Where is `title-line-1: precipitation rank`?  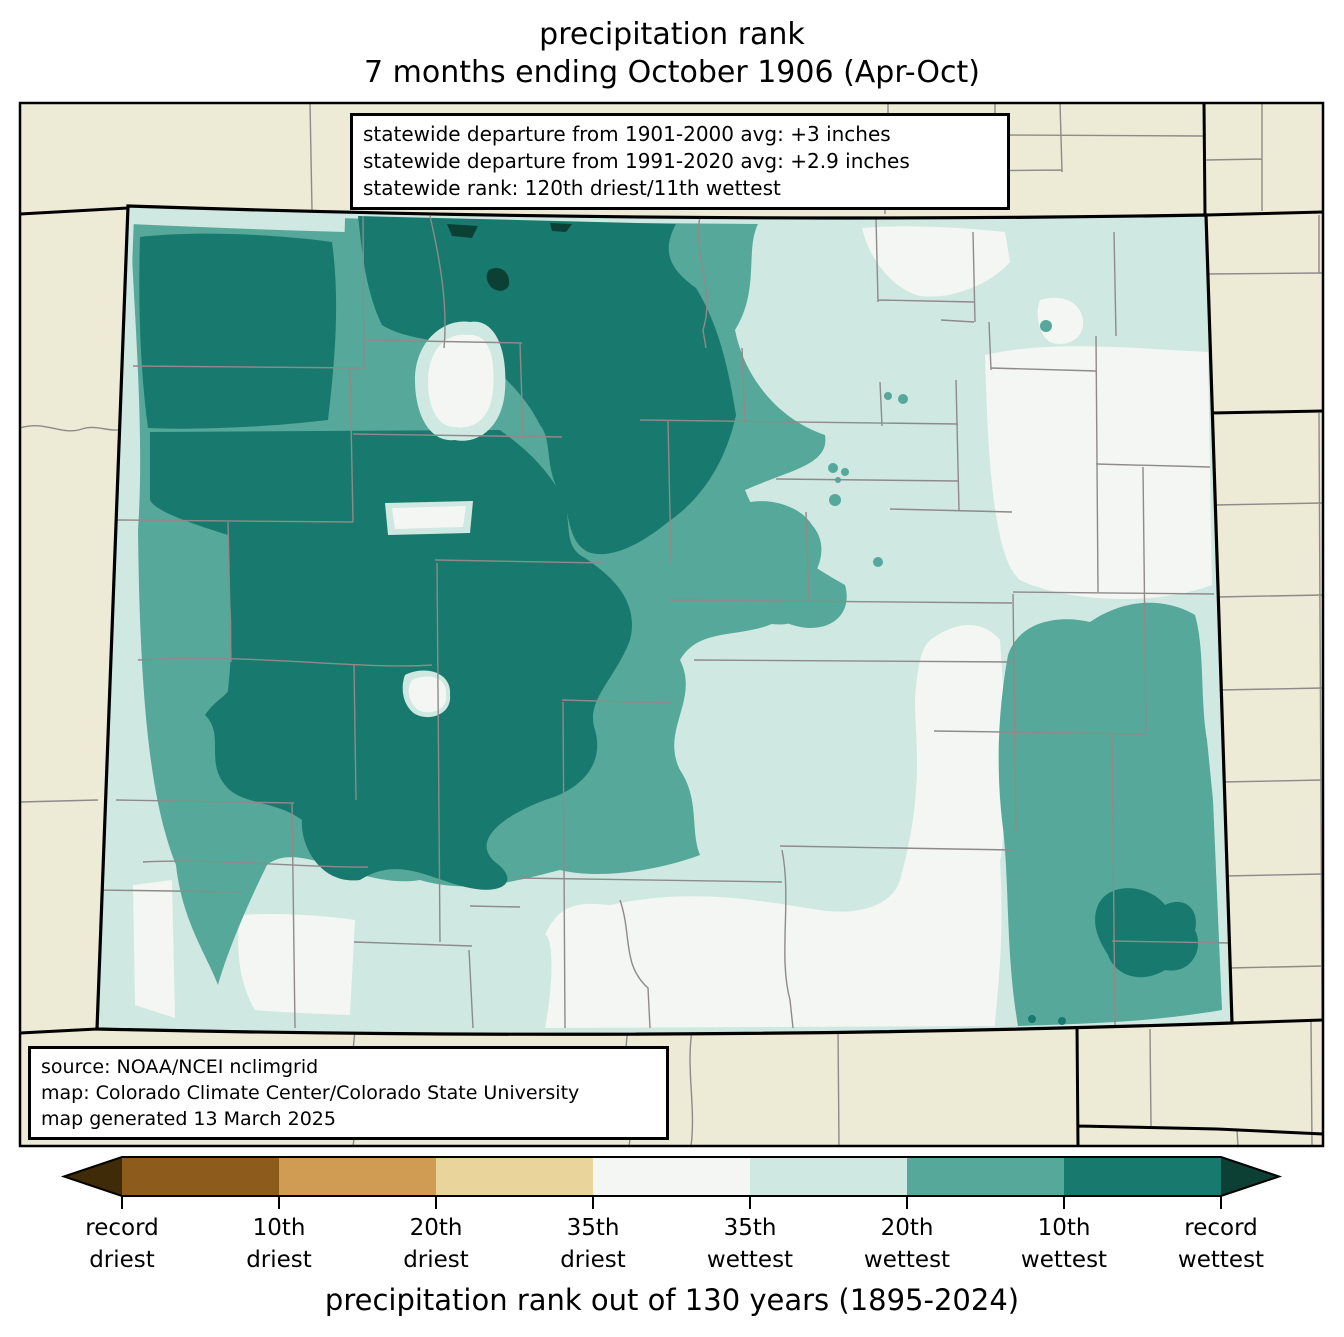
title-line-1: precipitation rank is located at coordinates (672, 34).